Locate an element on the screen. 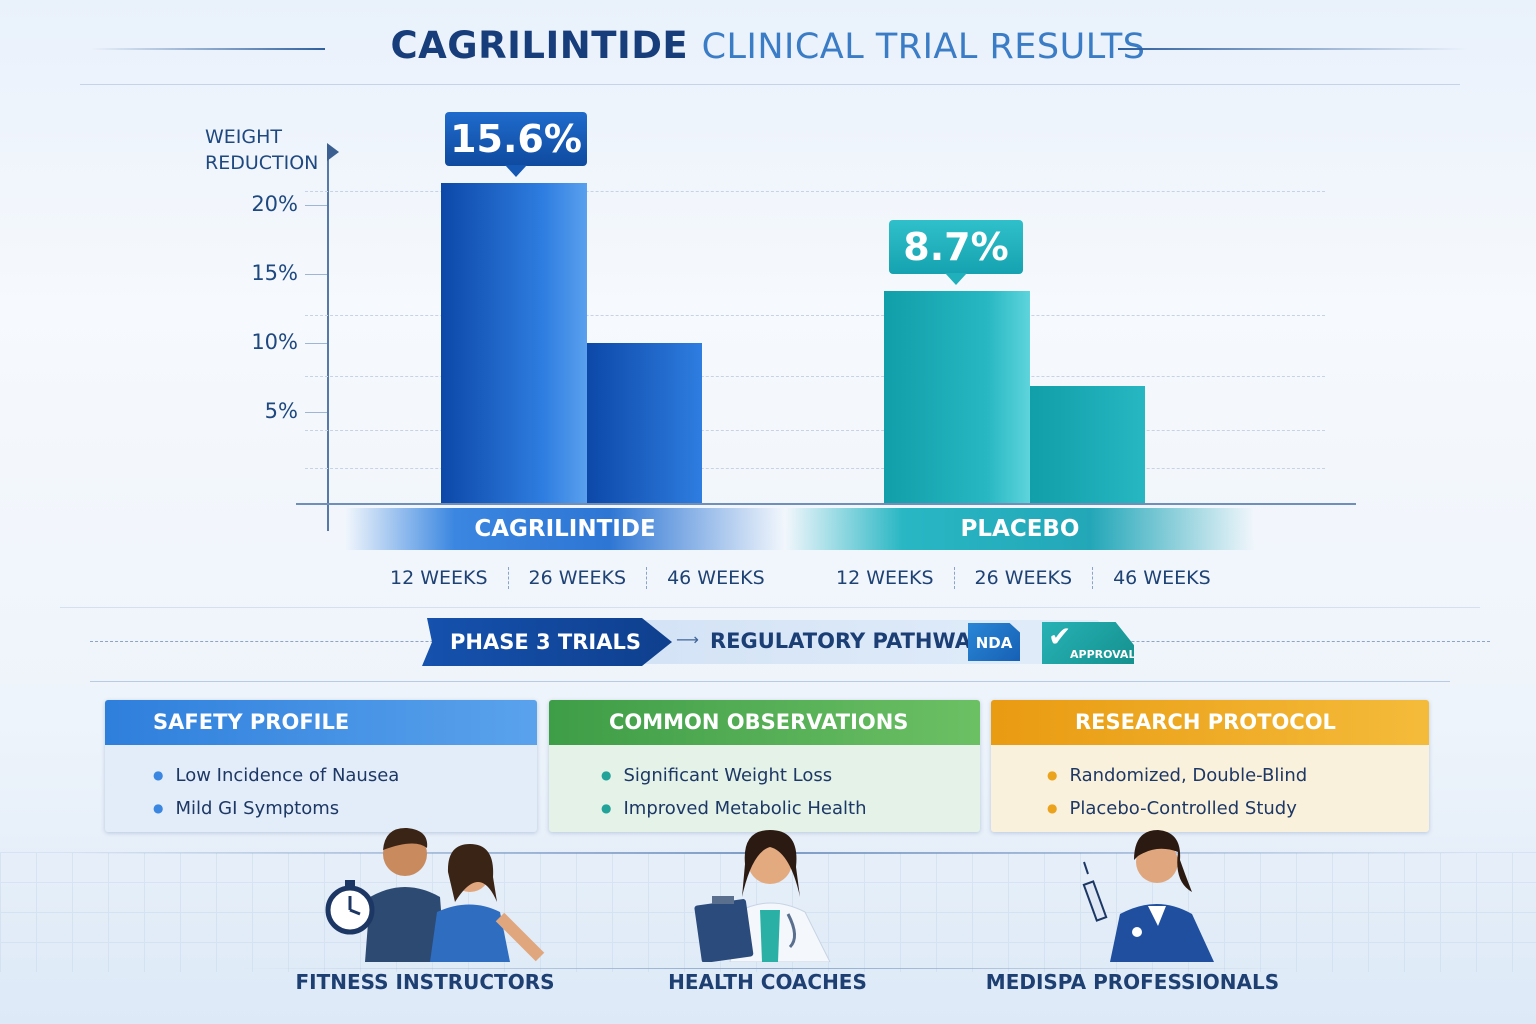 The width and height of the screenshot is (1536, 1024). list-item: Mild GI Symptoms is located at coordinates (345, 808).